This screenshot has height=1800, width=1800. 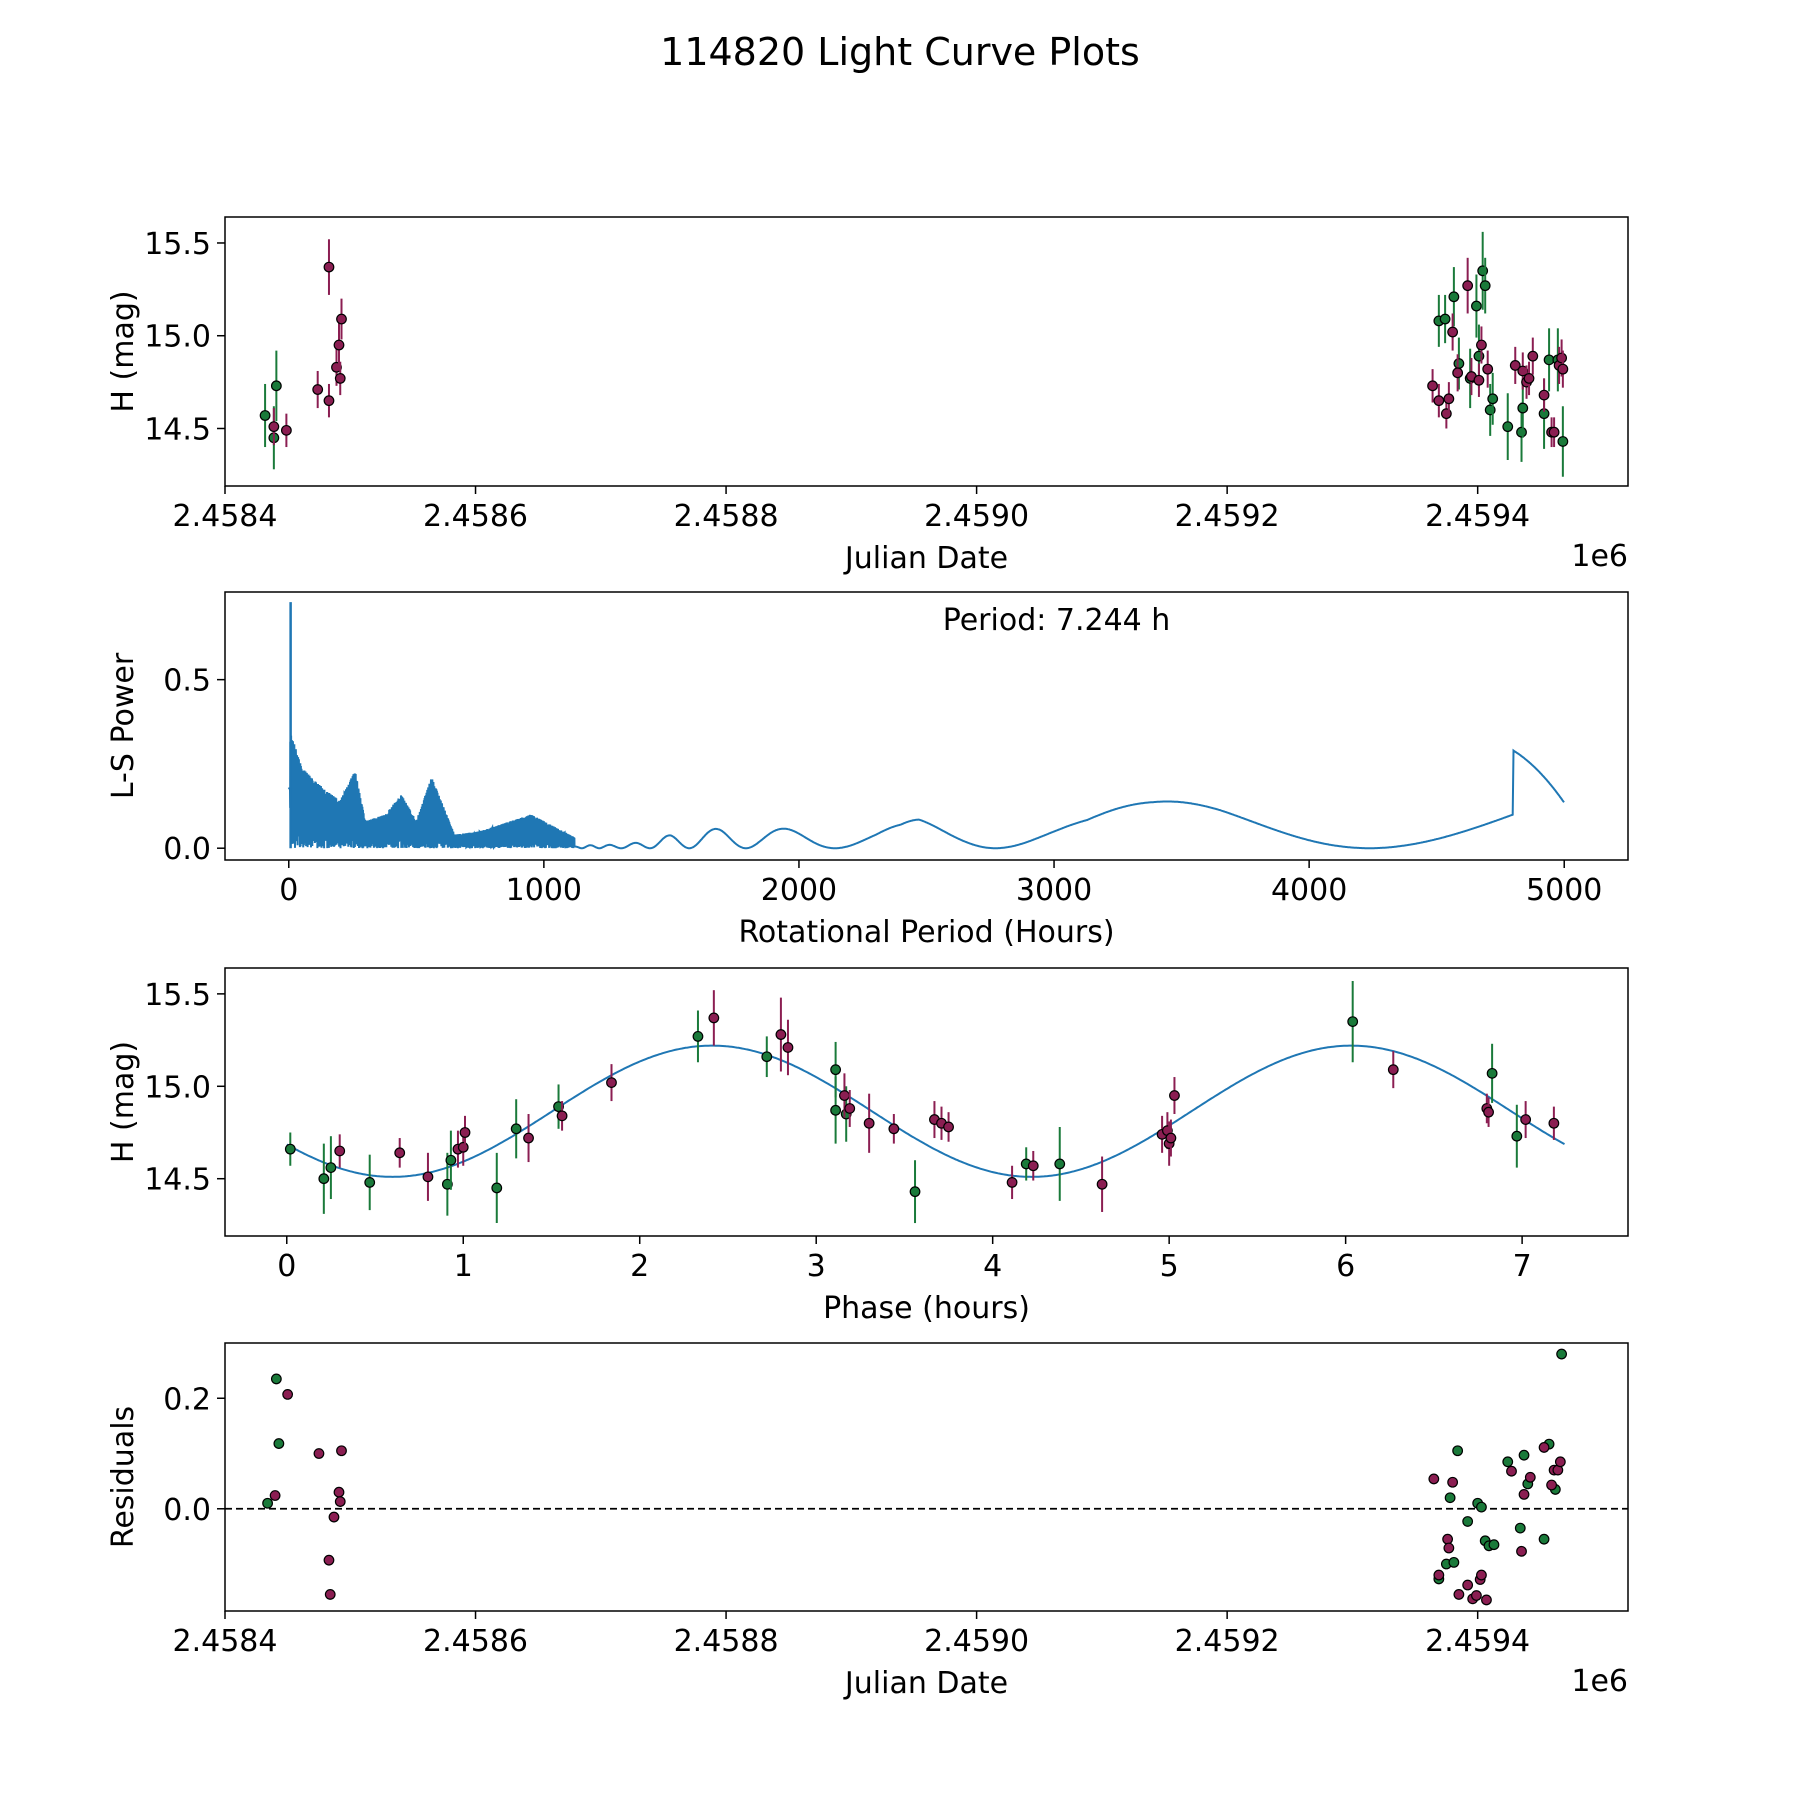 I want to click on fit-curve, so click(x=925, y=1111).